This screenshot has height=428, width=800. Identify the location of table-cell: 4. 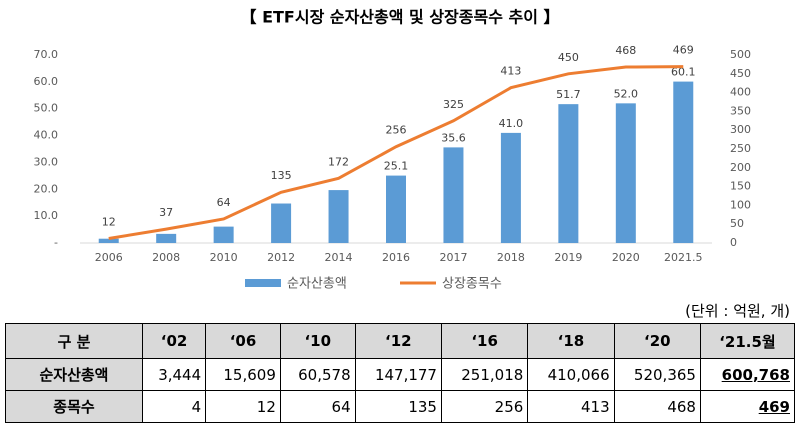
(174, 406).